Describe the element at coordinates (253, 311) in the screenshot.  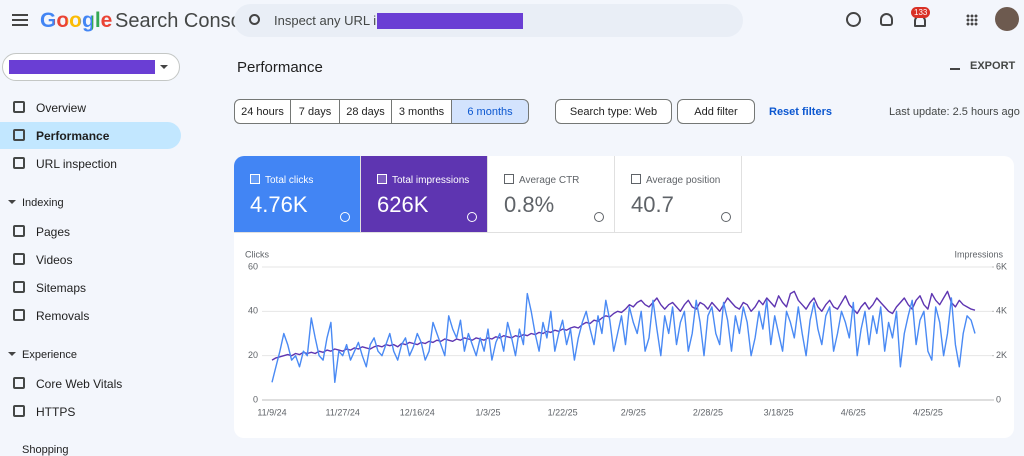
I see `y-tick-label: 40` at that location.